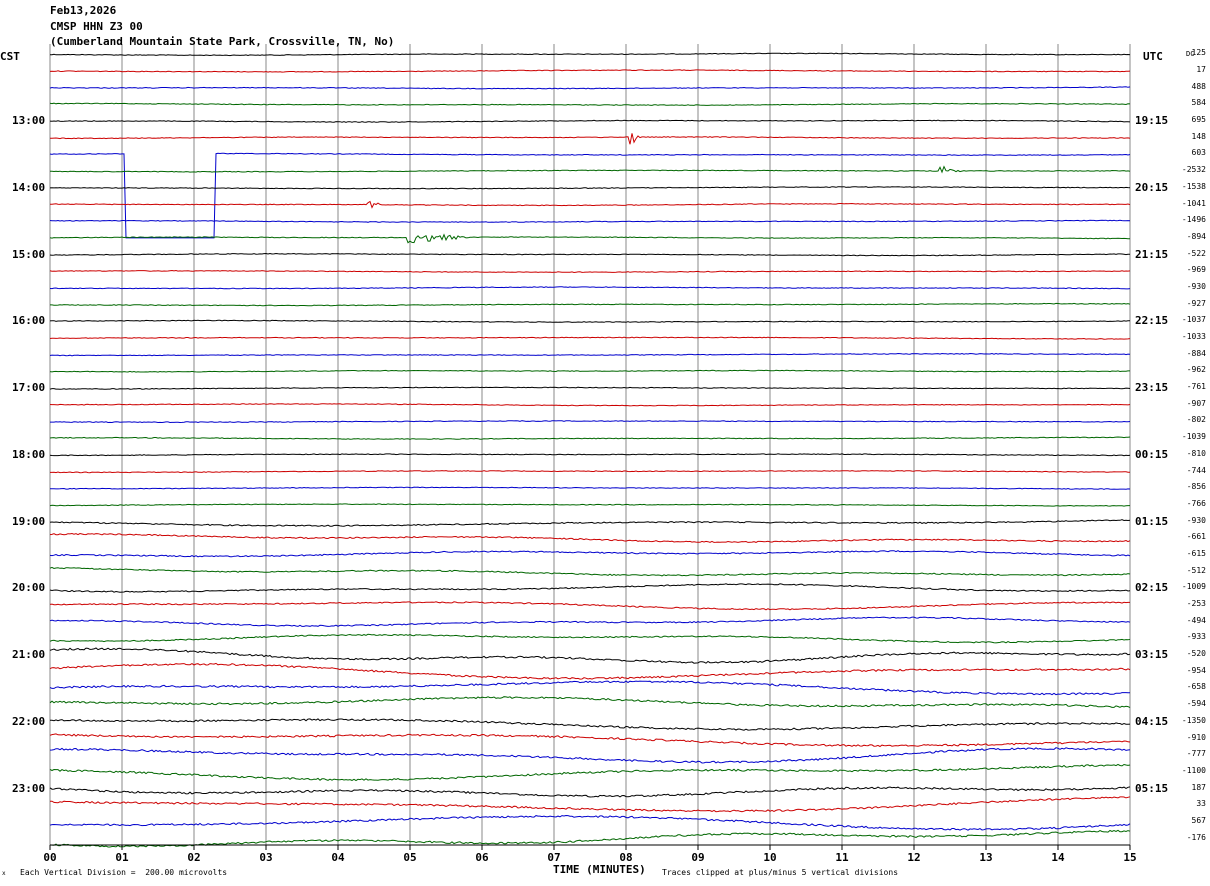  What do you see at coordinates (29, 788) in the screenshot?
I see `left-time-label: 23:00` at bounding box center [29, 788].